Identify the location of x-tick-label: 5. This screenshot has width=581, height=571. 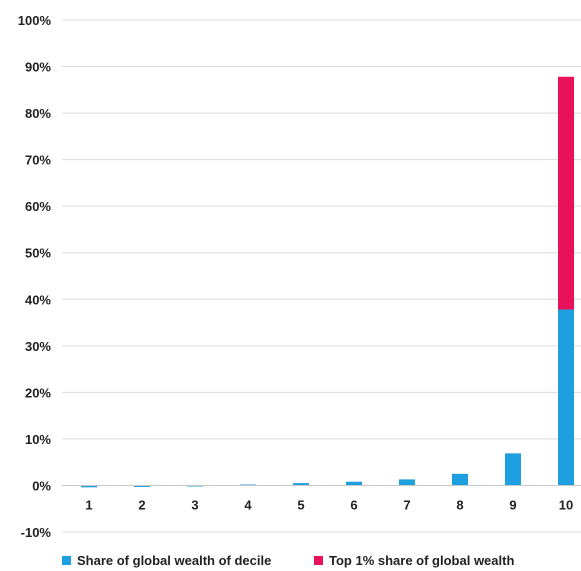
(300, 504).